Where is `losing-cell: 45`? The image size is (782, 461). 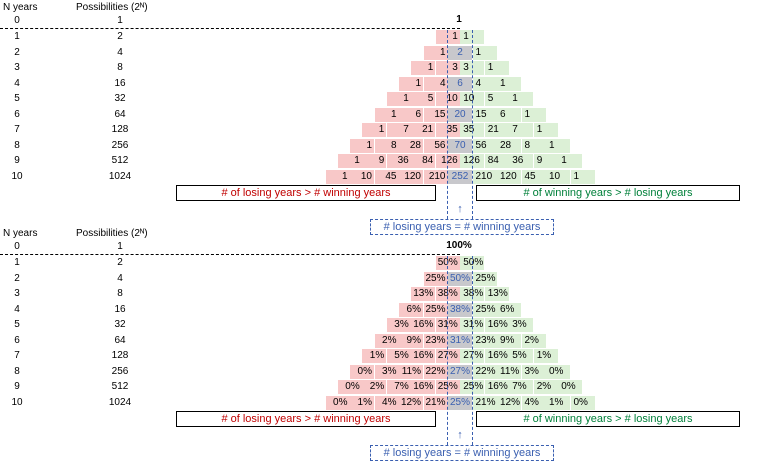
losing-cell: 45 is located at coordinates (386, 176).